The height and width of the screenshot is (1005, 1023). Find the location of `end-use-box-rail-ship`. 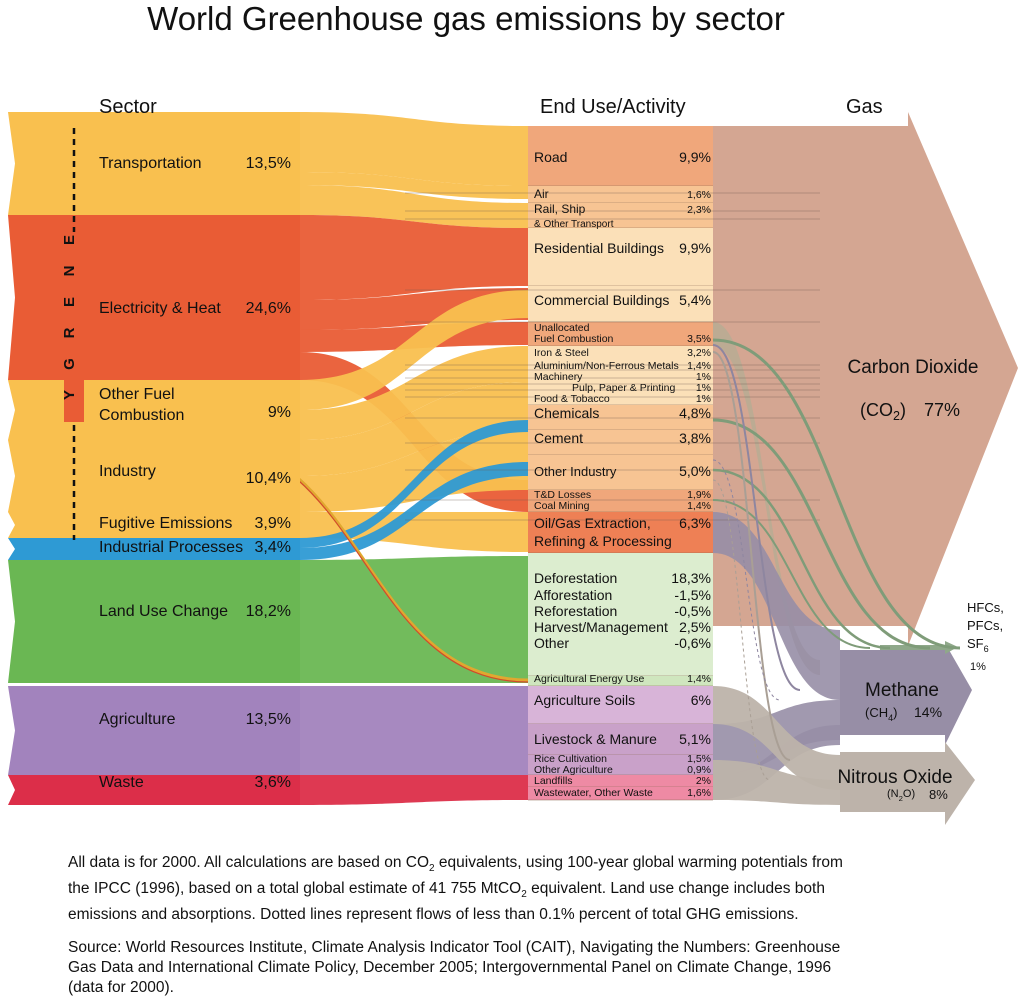

end-use-box-rail-ship is located at coordinates (620, 215).